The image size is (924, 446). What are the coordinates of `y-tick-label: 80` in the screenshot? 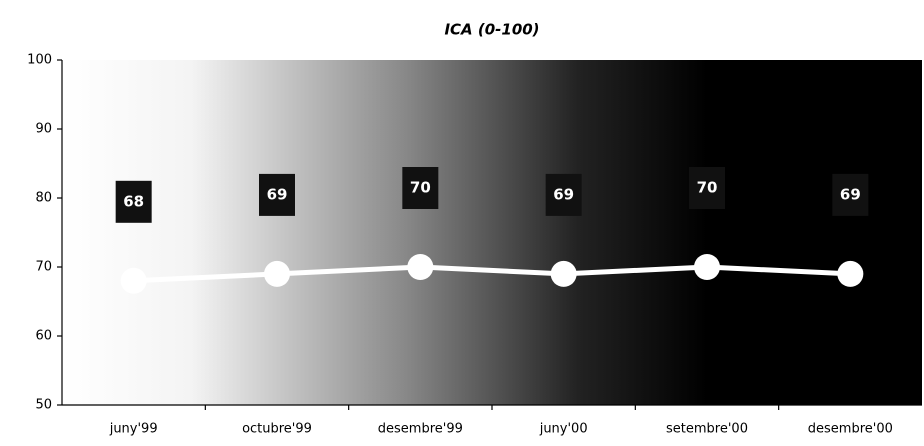 It's located at (43, 198).